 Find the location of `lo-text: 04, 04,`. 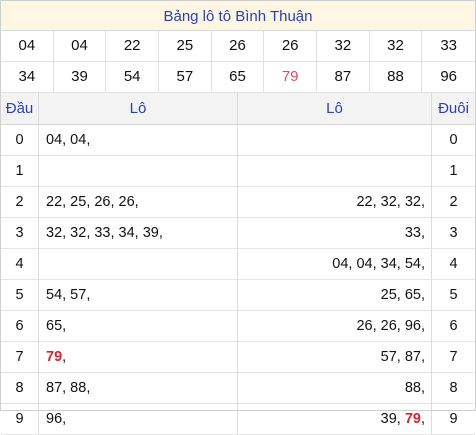

lo-text: 04, 04, is located at coordinates (68, 140).